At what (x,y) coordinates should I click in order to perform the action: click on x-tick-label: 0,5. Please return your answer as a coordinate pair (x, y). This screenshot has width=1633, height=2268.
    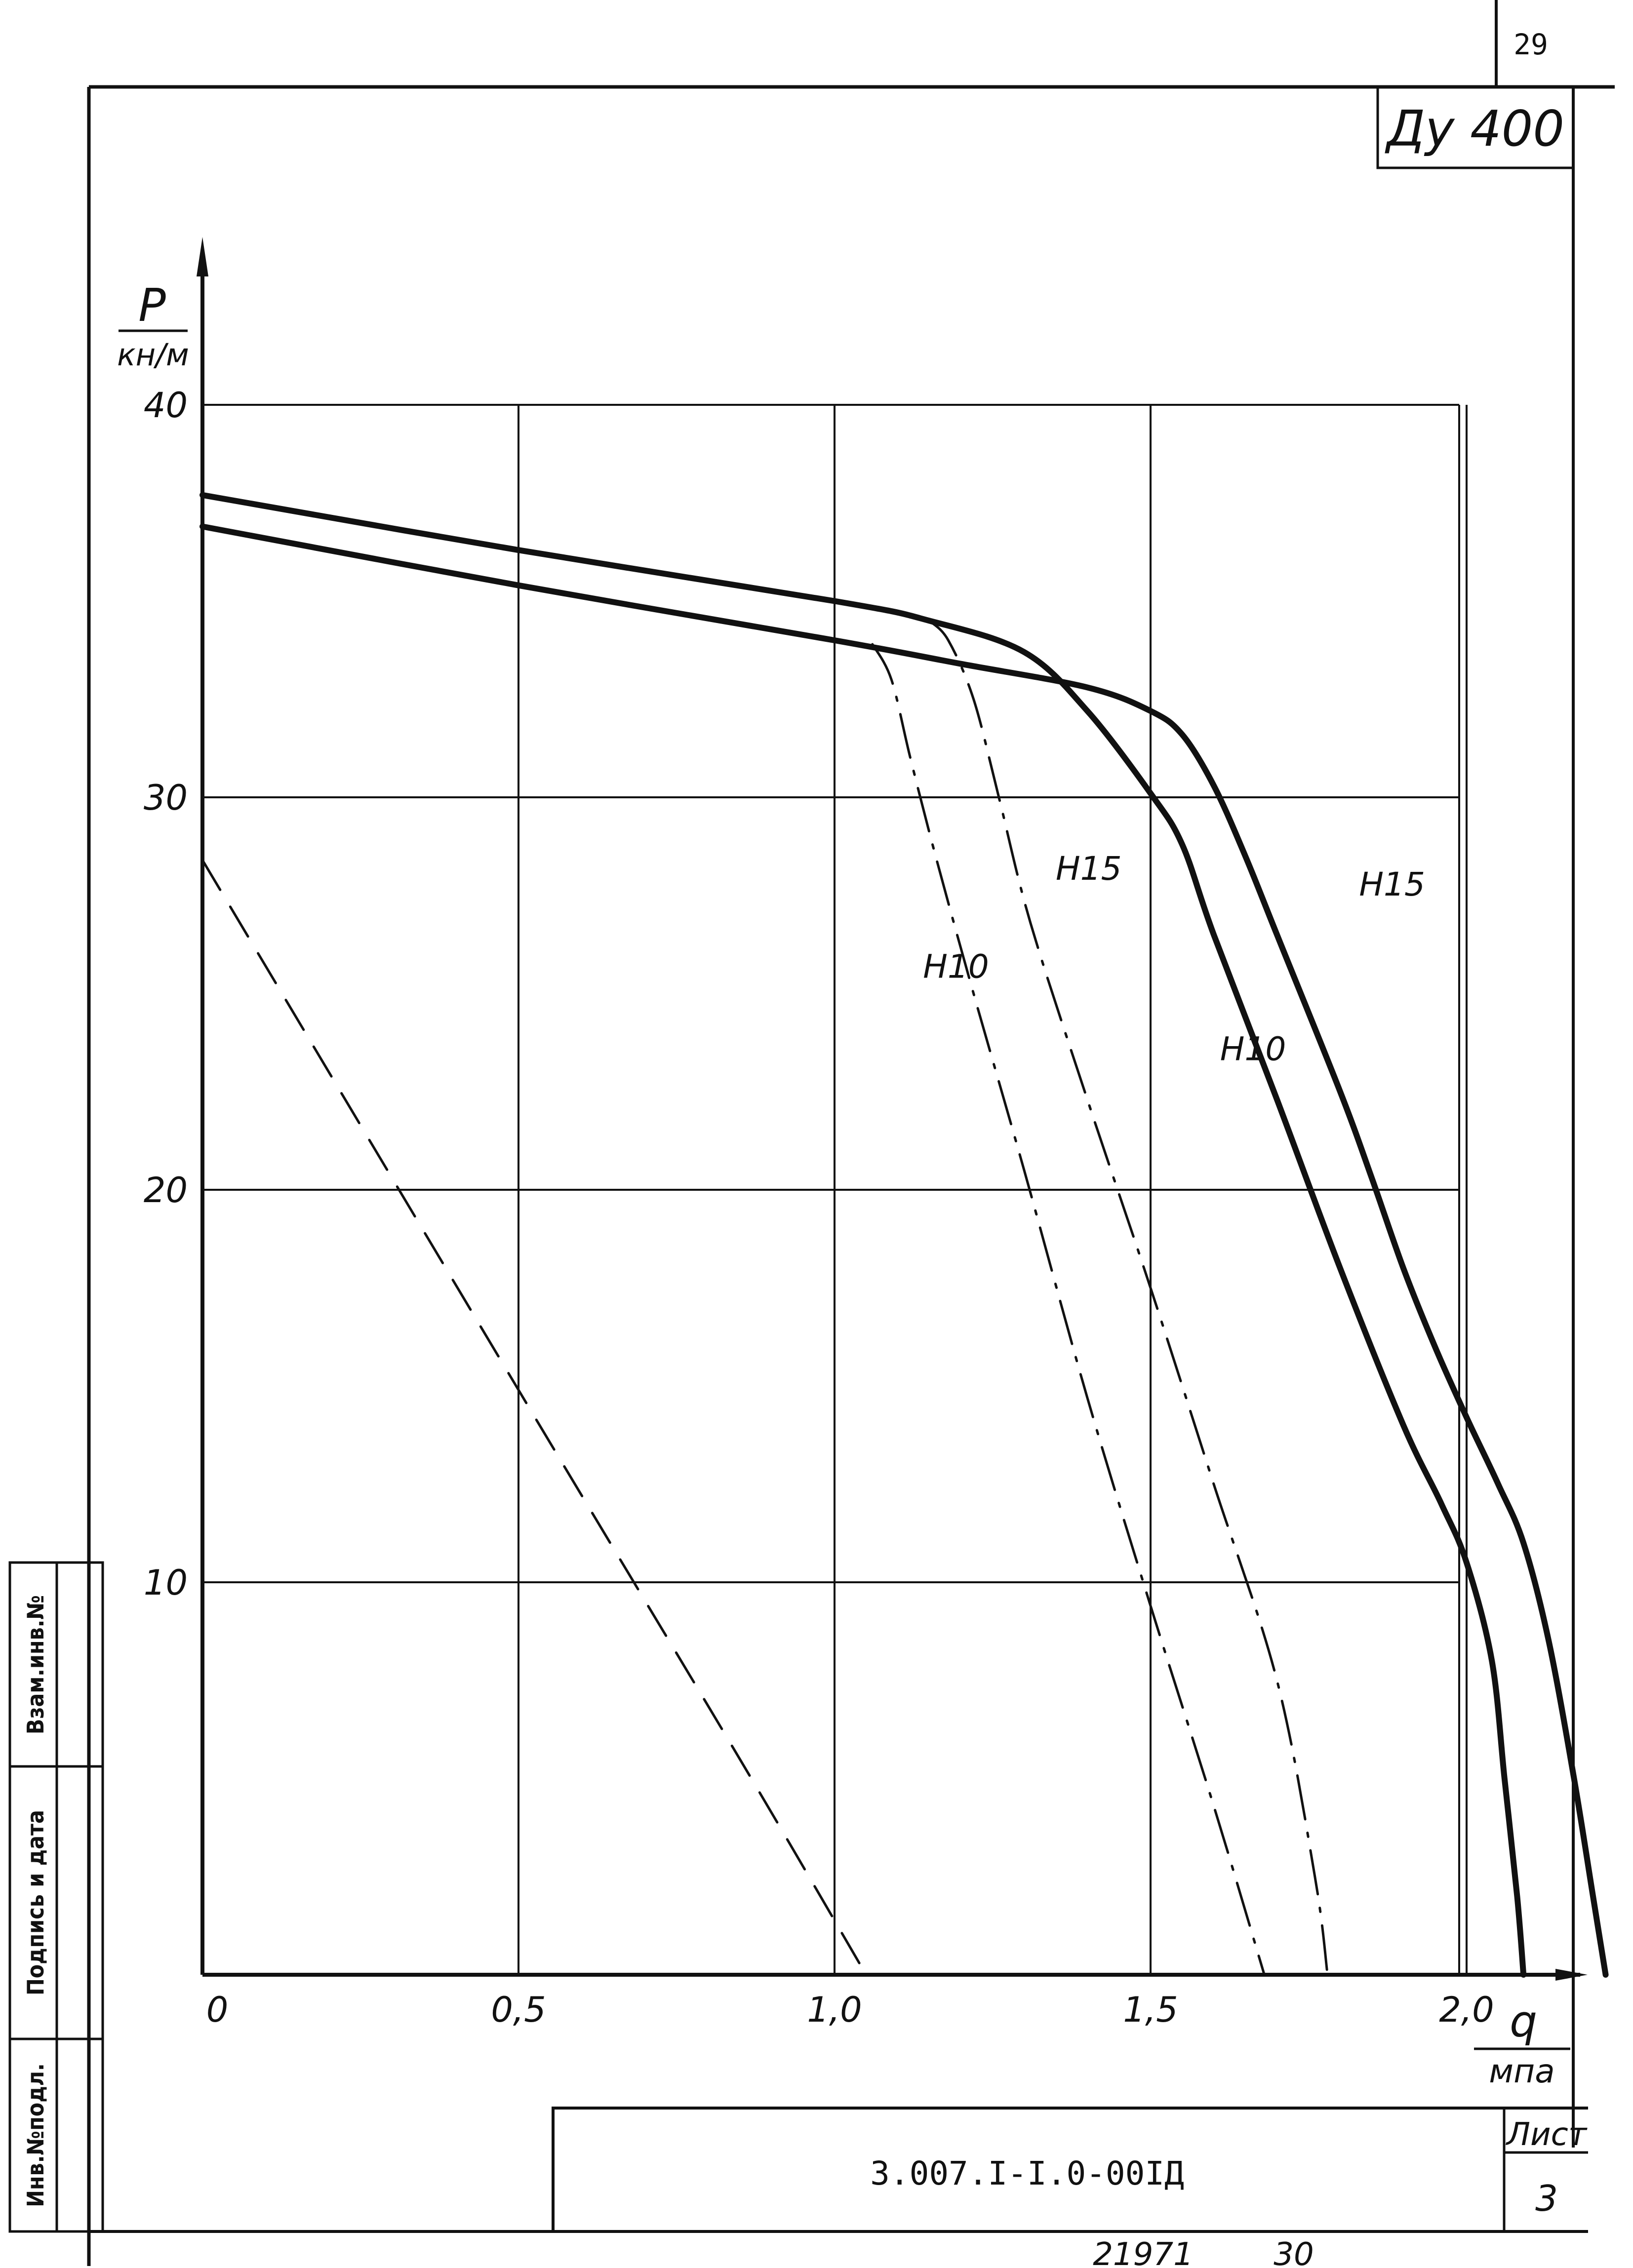
    Looking at the image, I should click on (518, 2010).